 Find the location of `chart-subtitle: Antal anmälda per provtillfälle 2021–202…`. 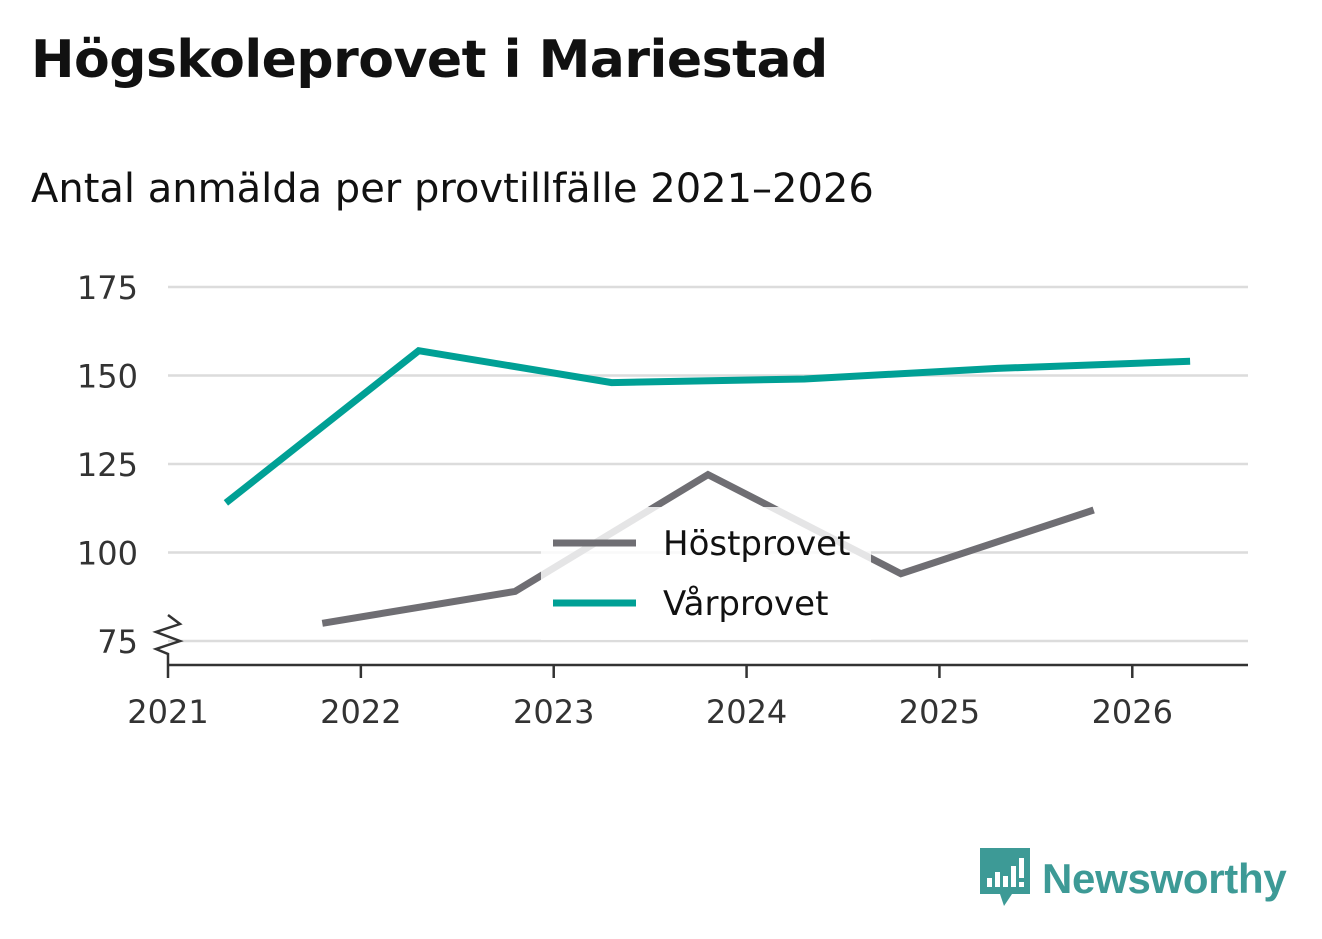

chart-subtitle: Antal anmälda per provtillfälle 2021–202… is located at coordinates (452, 189).